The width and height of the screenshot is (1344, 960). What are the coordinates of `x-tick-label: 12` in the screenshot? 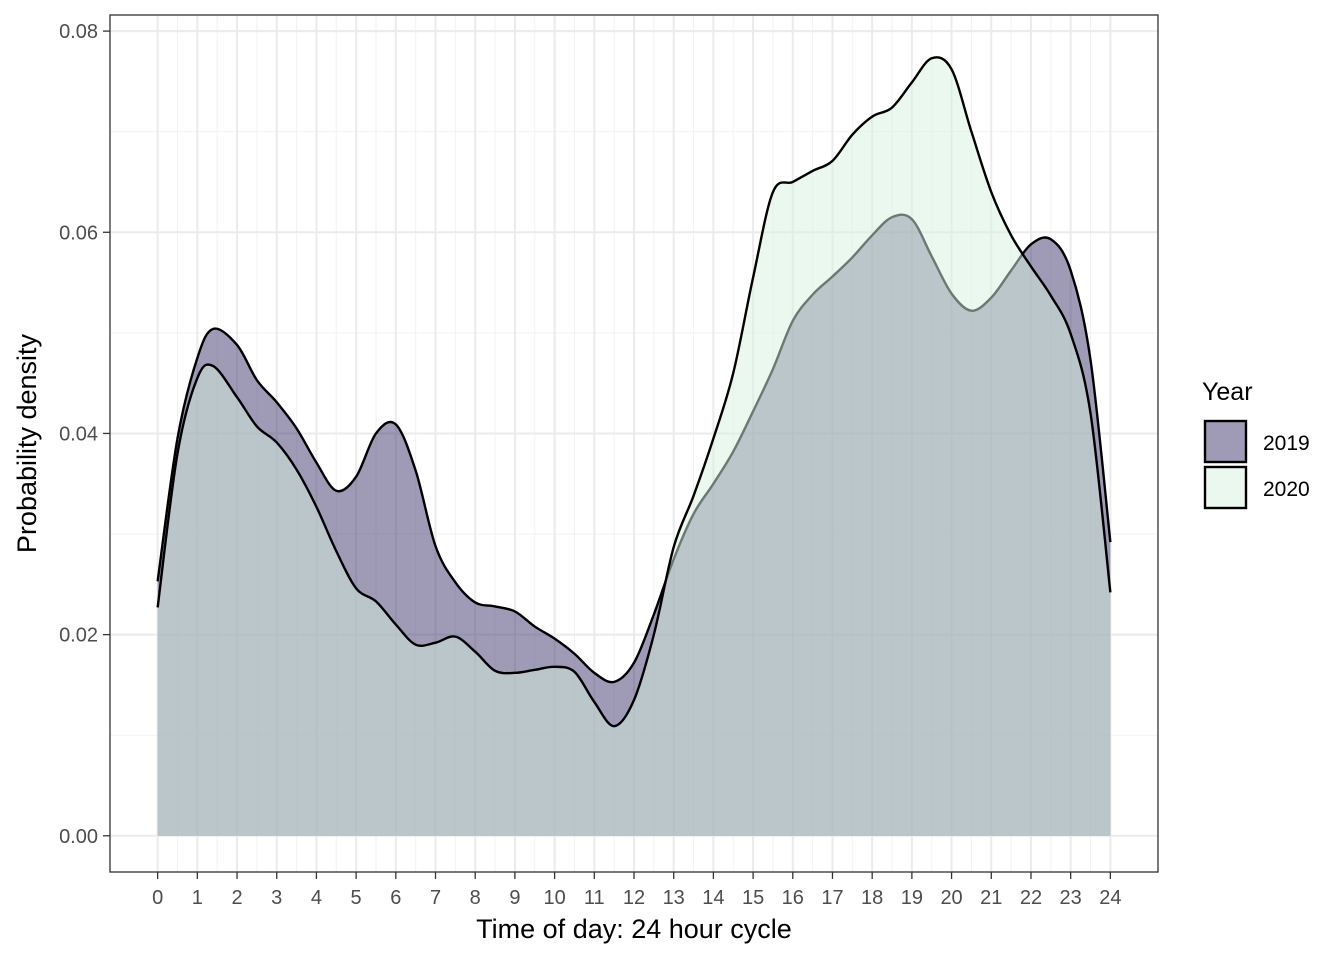 It's located at (634, 898).